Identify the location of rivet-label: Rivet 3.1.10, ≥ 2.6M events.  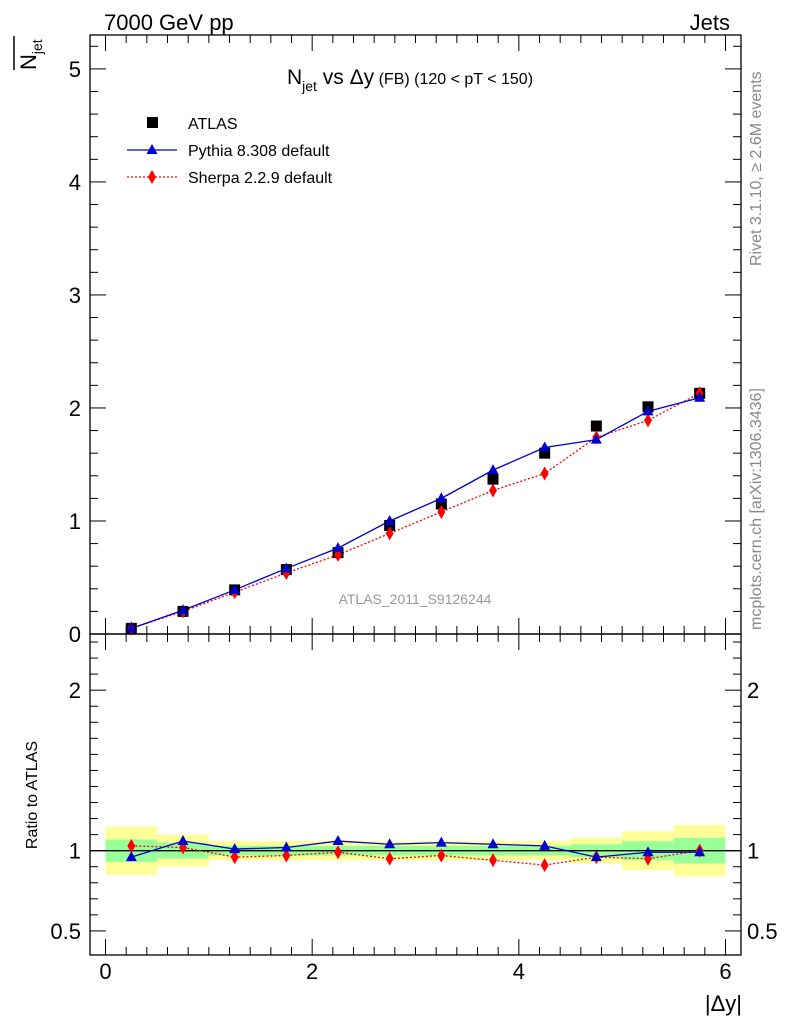
(756, 168).